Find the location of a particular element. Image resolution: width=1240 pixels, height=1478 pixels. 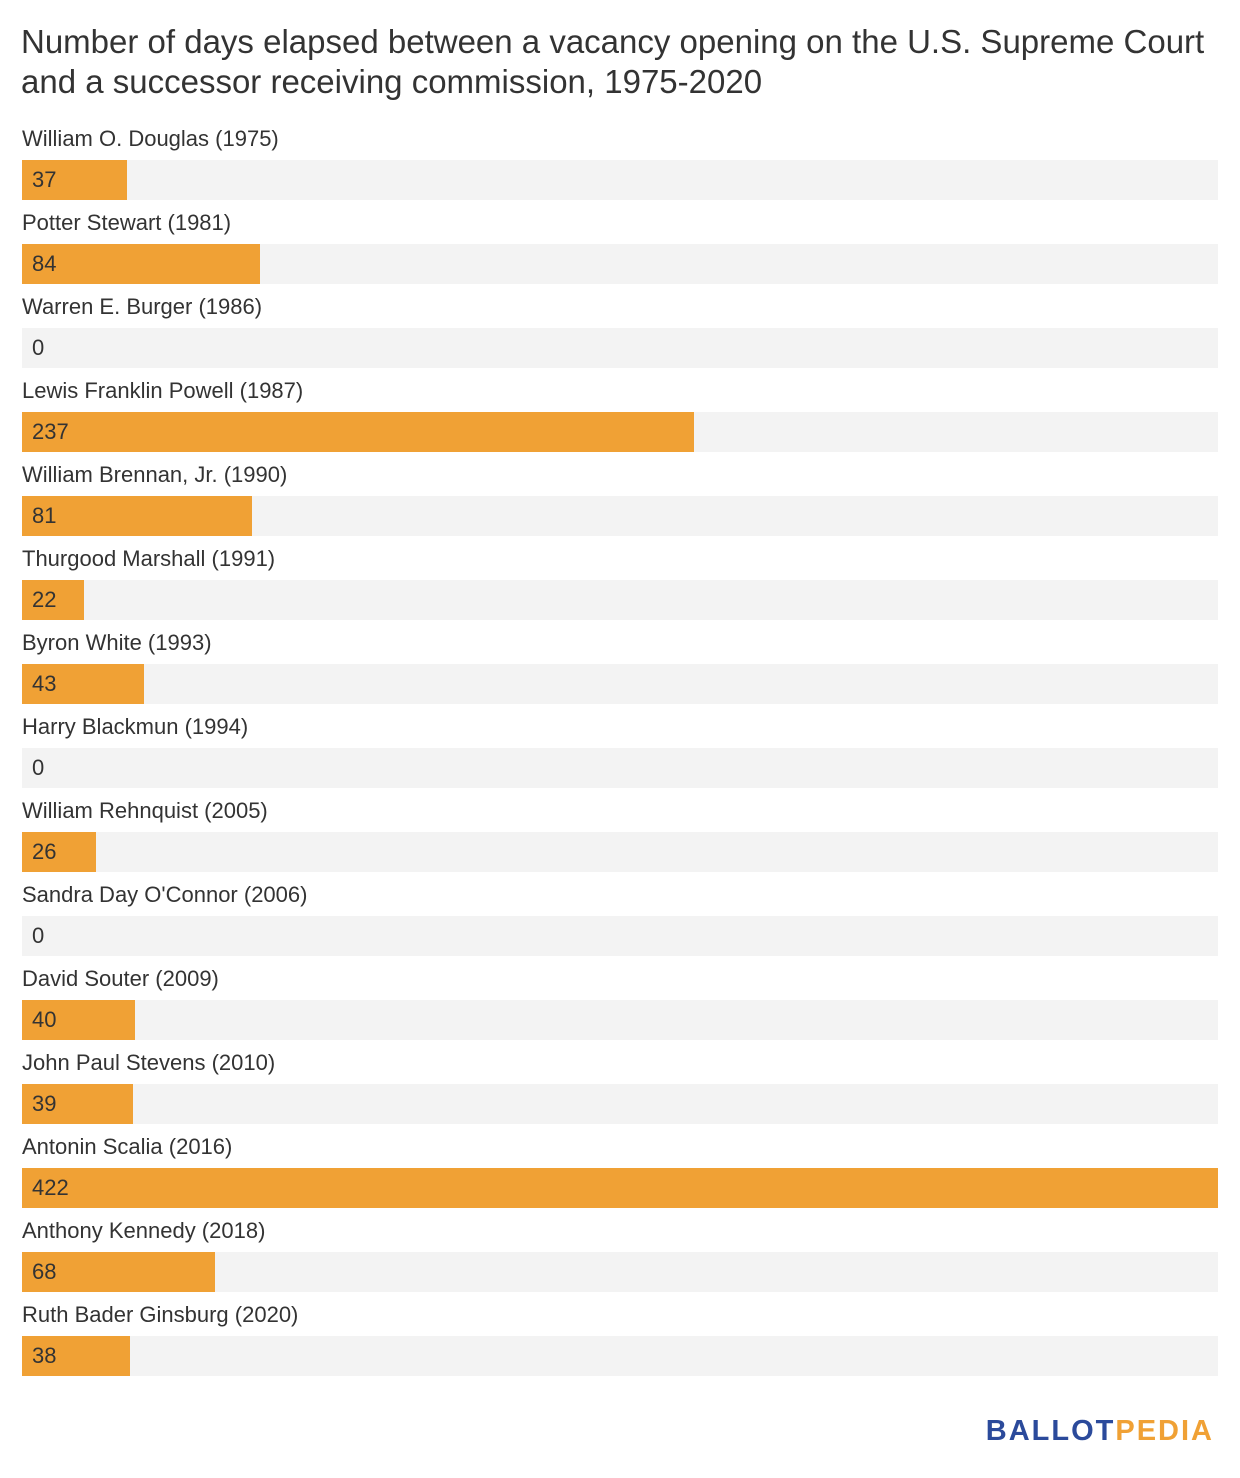

bar-track: 39 is located at coordinates (620, 1104).